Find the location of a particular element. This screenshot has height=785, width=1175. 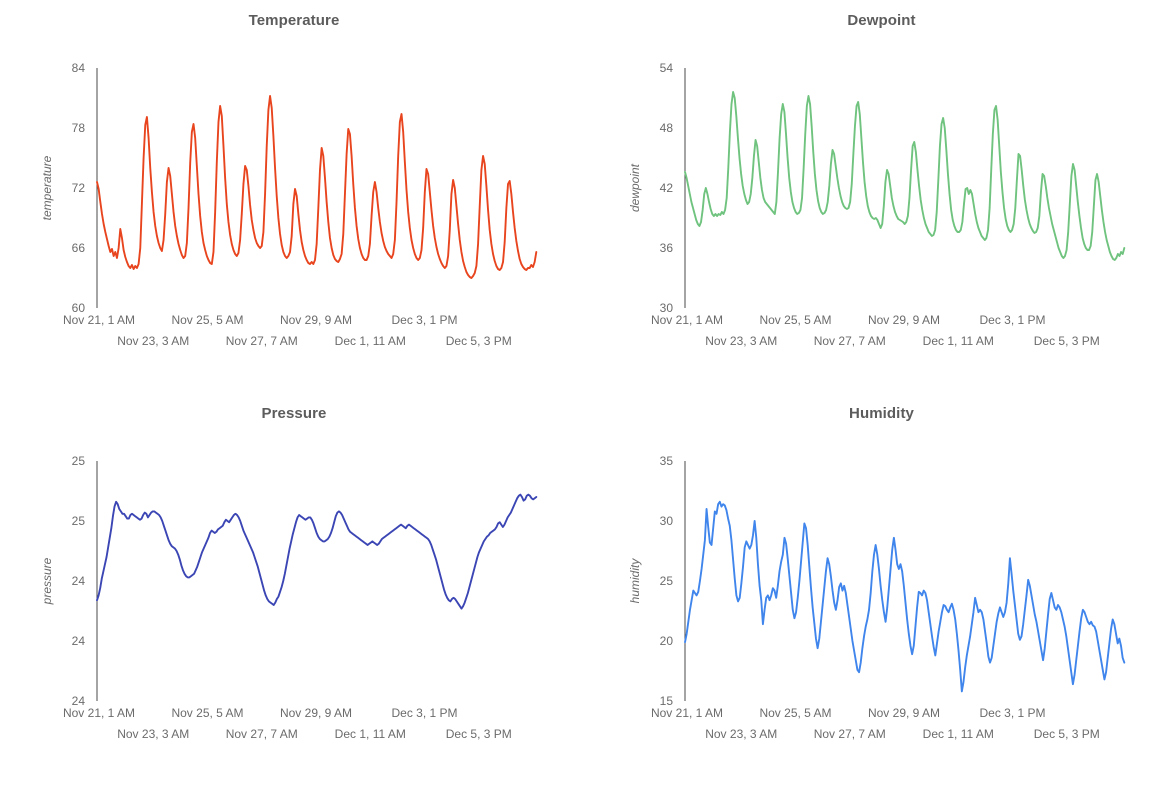

series-line-dewpoint is located at coordinates (905, 176).